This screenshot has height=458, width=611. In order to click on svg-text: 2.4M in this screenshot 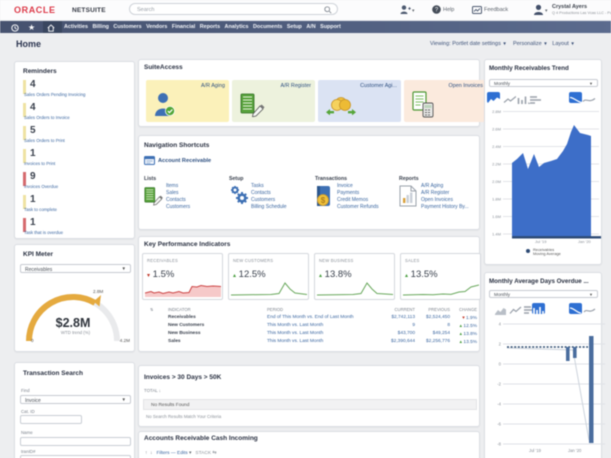, I will do `click(496, 146)`.